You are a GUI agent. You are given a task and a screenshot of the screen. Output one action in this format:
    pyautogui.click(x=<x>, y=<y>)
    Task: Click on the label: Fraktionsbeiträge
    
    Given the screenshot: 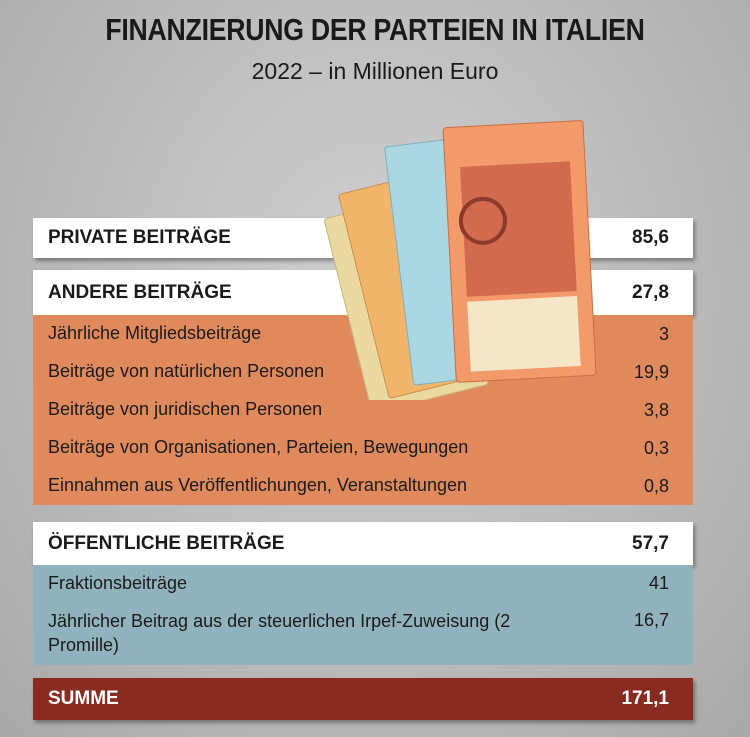 What is the action you would take?
    pyautogui.click(x=118, y=582)
    